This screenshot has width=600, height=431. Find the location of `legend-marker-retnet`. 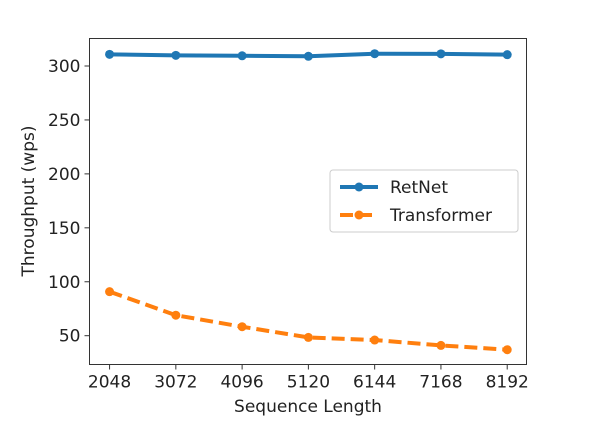

legend-marker-retnet is located at coordinates (359, 187).